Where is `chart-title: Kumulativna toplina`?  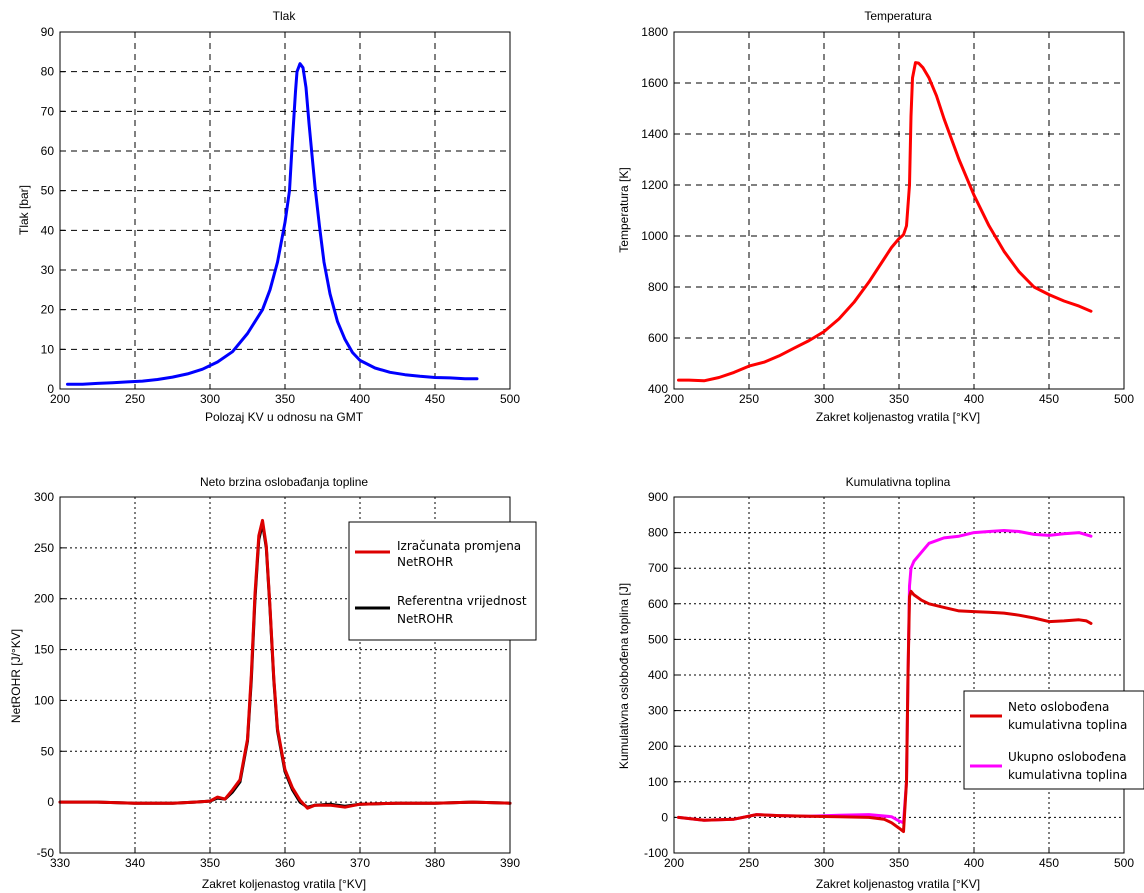 chart-title: Kumulativna toplina is located at coordinates (898, 482).